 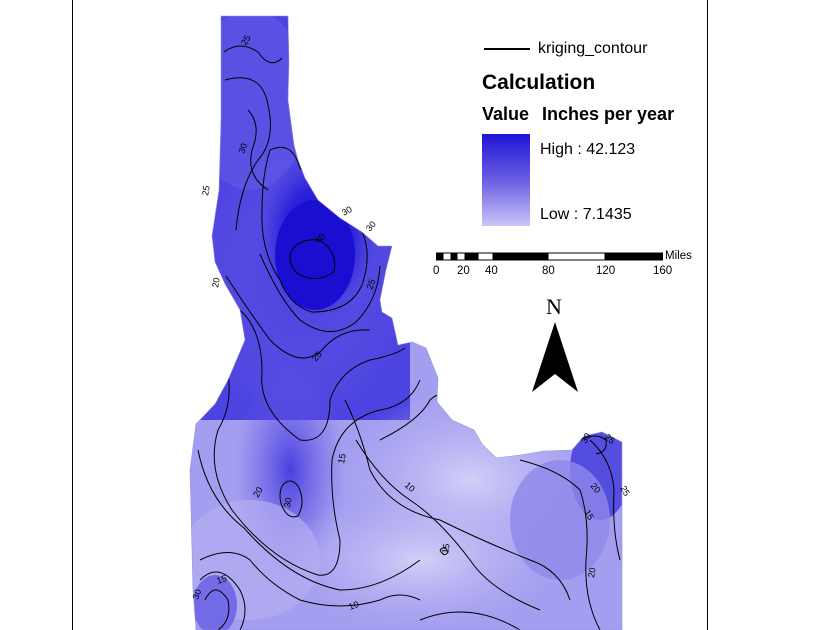 What do you see at coordinates (506, 180) in the screenshot?
I see `color-ramp` at bounding box center [506, 180].